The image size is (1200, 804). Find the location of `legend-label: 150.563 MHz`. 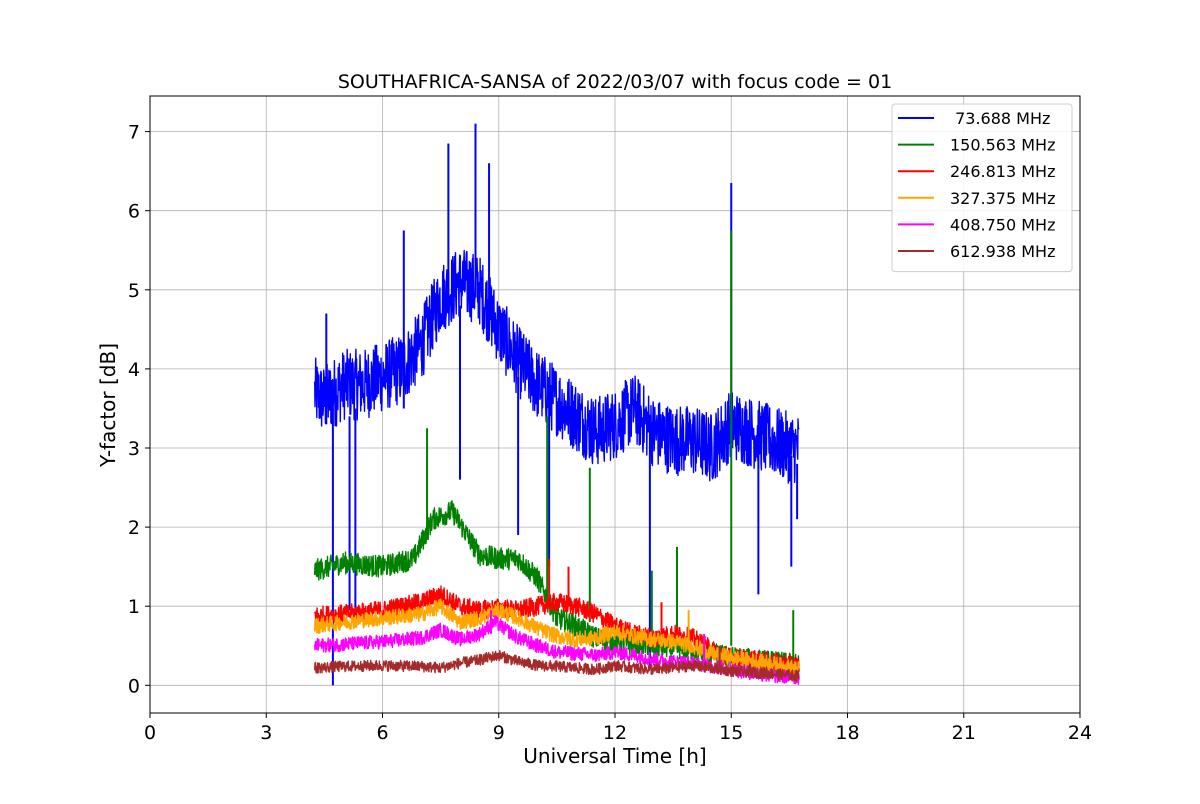

legend-label: 150.563 MHz is located at coordinates (1002, 145).